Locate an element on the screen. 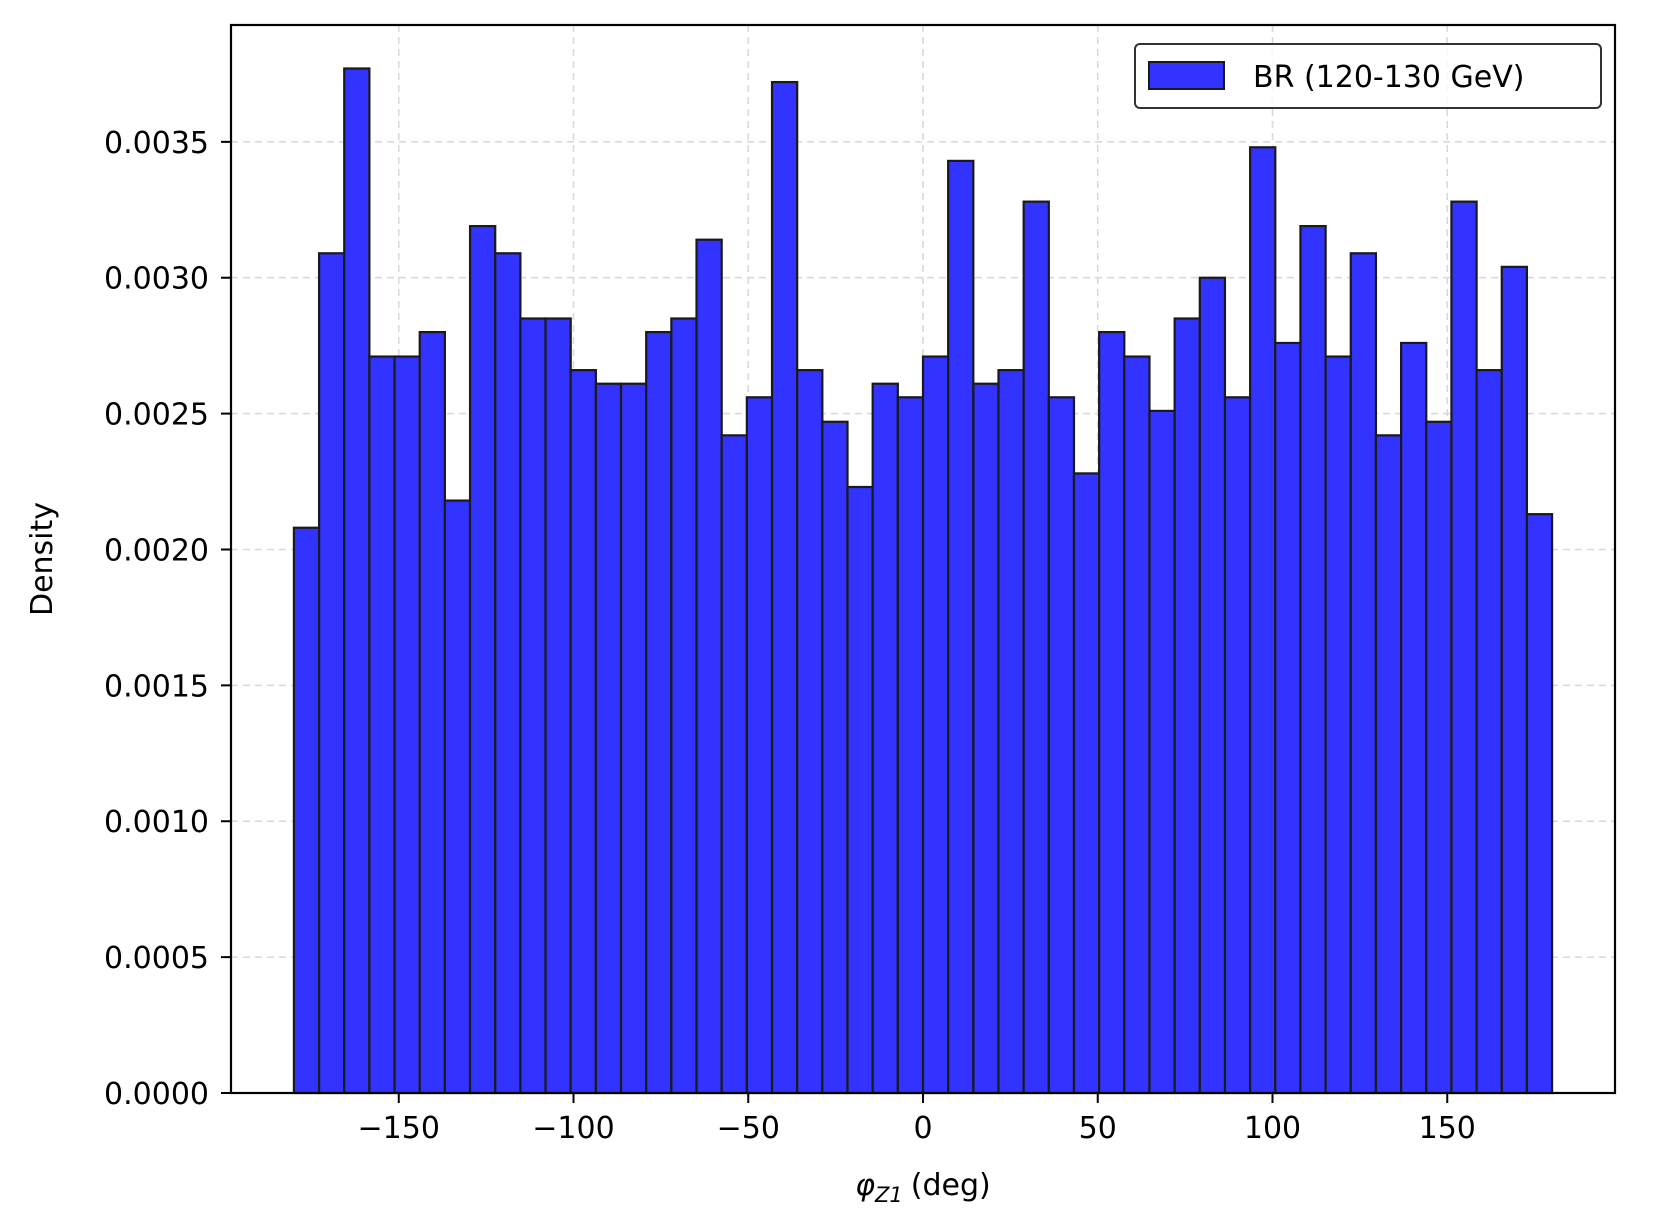 The height and width of the screenshot is (1232, 1662). x-axis-ticks: −150 −100 −50 0 50 100 150 is located at coordinates (917, 1119).